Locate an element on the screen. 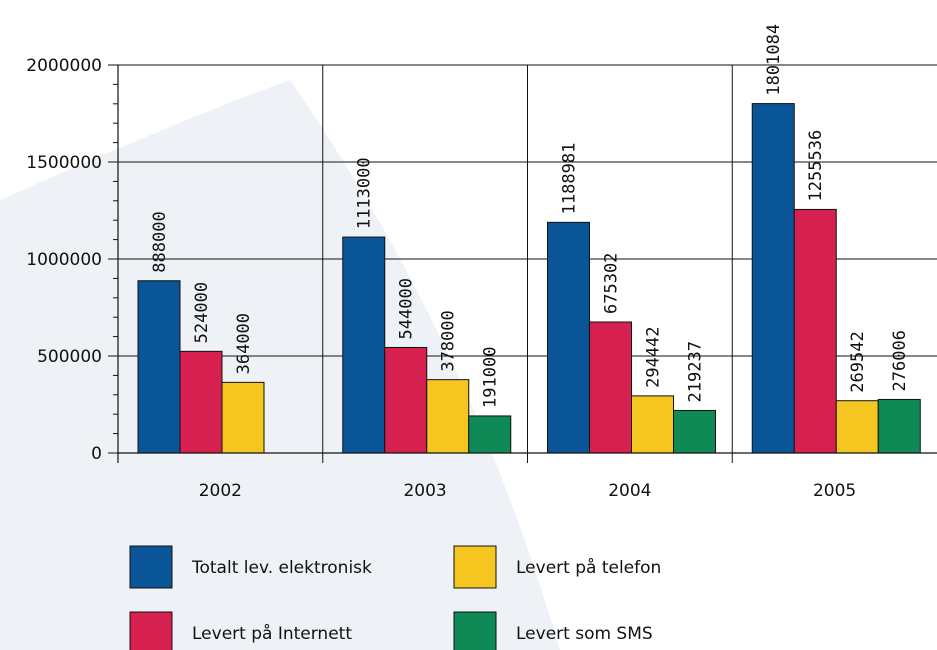 Image resolution: width=937 pixels, height=650 pixels. data-label: 1255536 is located at coordinates (816, 166).